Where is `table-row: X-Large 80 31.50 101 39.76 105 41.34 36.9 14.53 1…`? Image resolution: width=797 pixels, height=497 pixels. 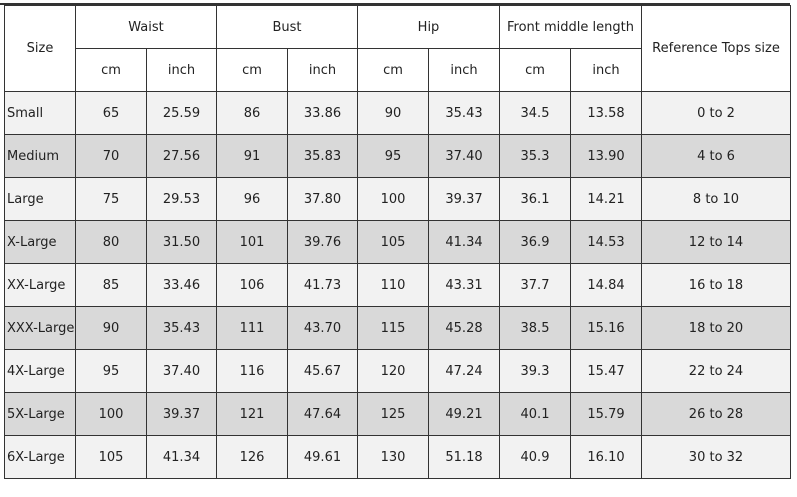
table-row: X-Large 80 31.50 101 39.76 105 41.34 36.9 14.53 1… is located at coordinates (397, 242).